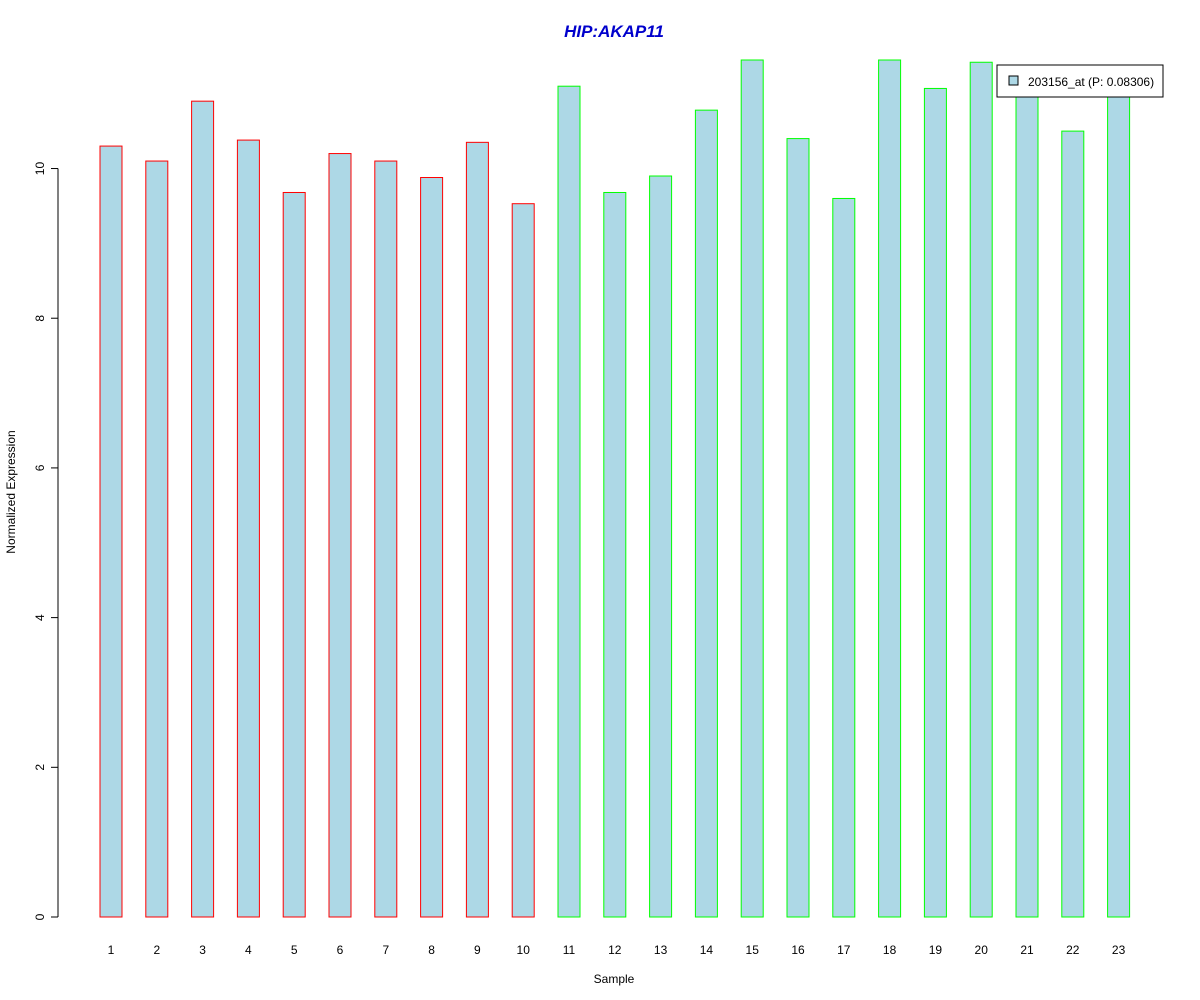 The image size is (1200, 1000). What do you see at coordinates (844, 950) in the screenshot?
I see `x-tick-label: 17` at bounding box center [844, 950].